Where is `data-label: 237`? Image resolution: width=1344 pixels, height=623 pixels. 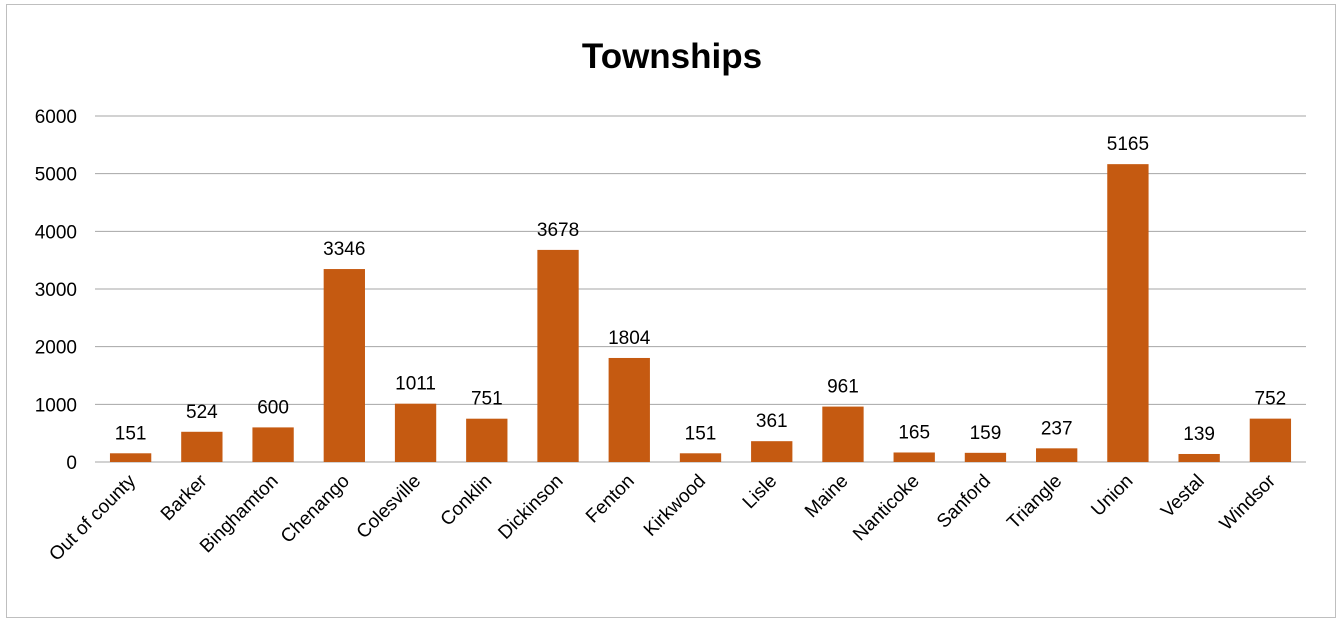
data-label: 237 is located at coordinates (1057, 428).